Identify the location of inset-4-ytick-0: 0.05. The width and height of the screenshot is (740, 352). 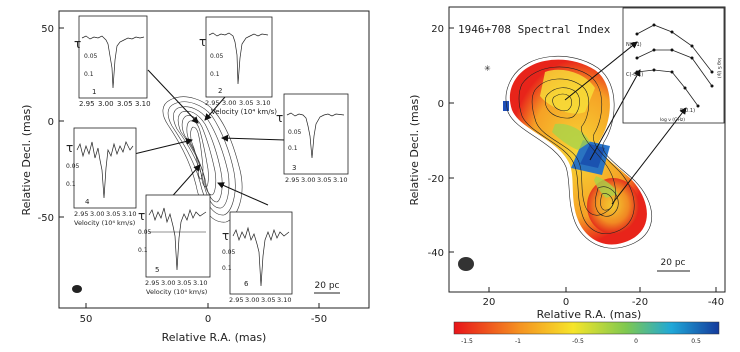
(73, 166).